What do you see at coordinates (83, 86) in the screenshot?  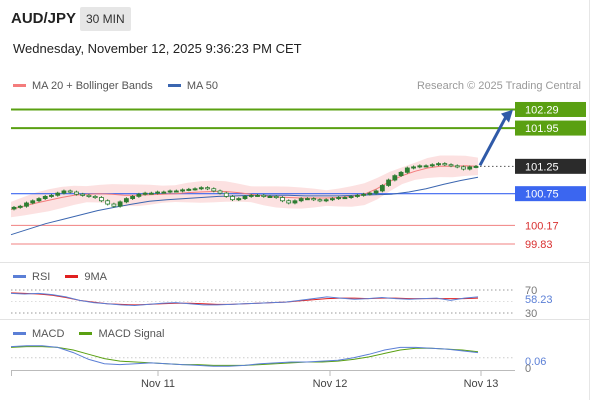 I see `legend-ma20: MA 20 + Bollinger Bands` at bounding box center [83, 86].